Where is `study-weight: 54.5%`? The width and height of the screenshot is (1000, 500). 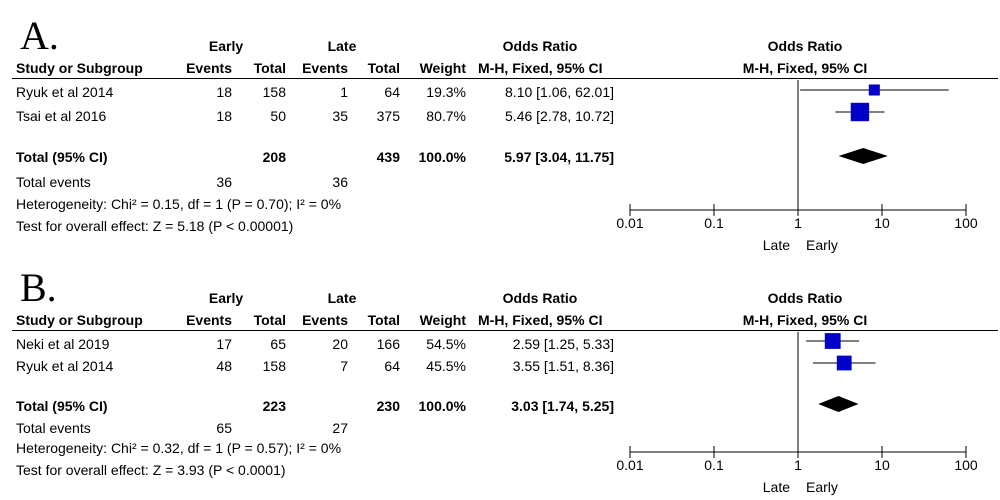 study-weight: 54.5% is located at coordinates (446, 344).